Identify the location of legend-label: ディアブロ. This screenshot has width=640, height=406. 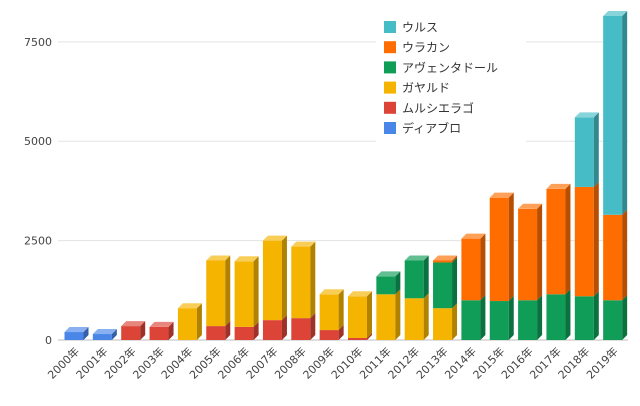
(431, 128).